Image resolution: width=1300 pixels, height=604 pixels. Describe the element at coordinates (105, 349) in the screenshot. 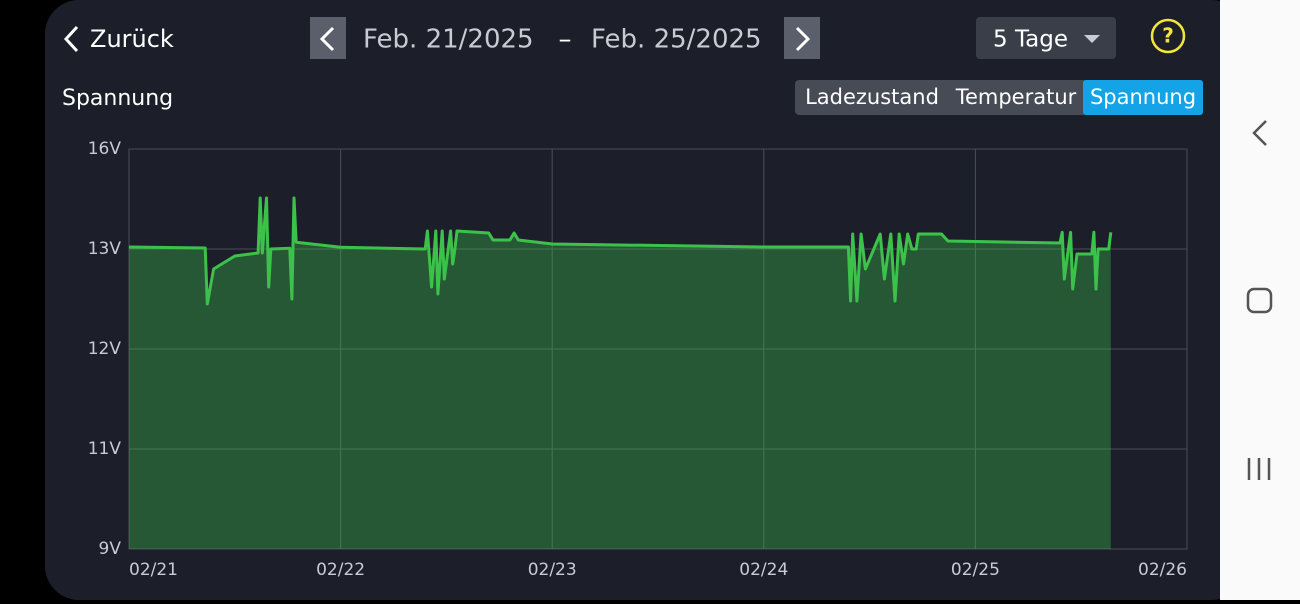

I see `y-tick-label: 12V` at that location.